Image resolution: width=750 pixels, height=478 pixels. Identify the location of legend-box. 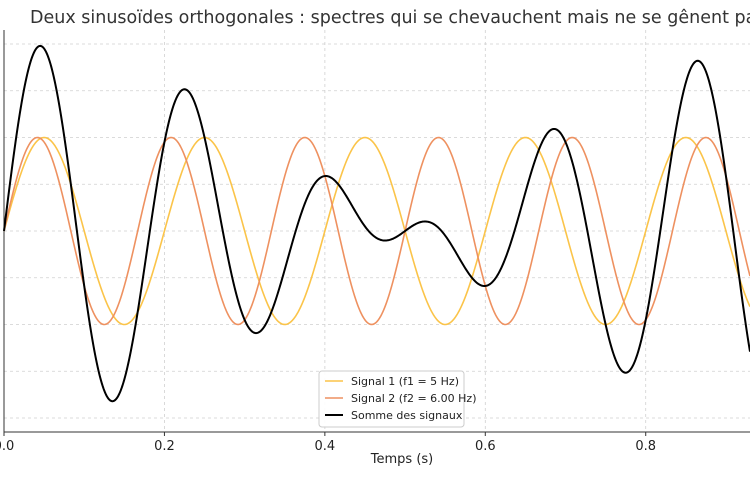
(391, 399).